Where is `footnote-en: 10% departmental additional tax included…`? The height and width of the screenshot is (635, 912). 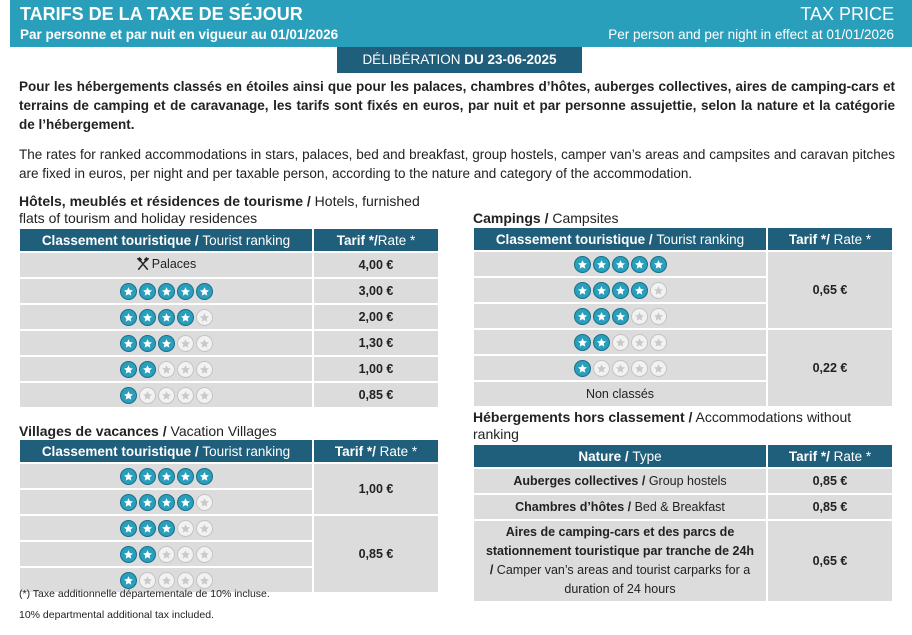
footnote-en: 10% departmental additional tax included… is located at coordinates (116, 615).